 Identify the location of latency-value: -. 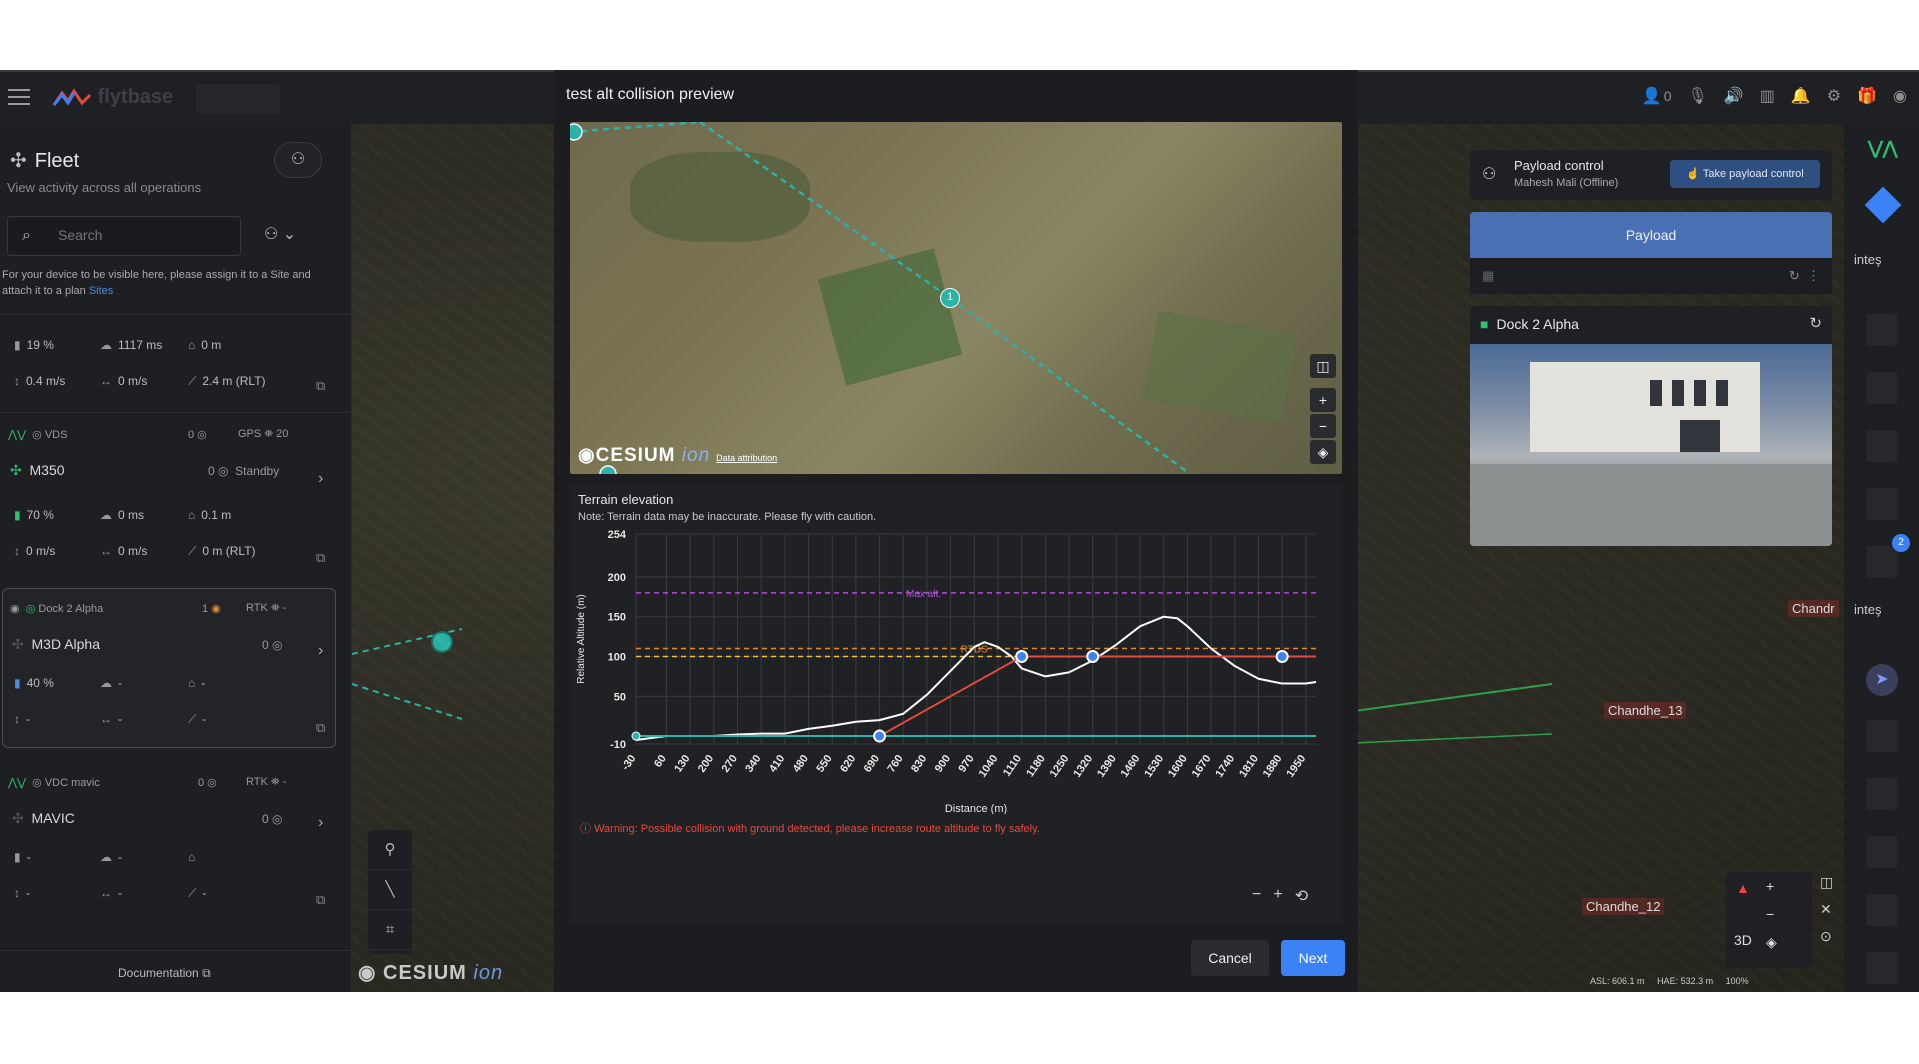
(120, 857).